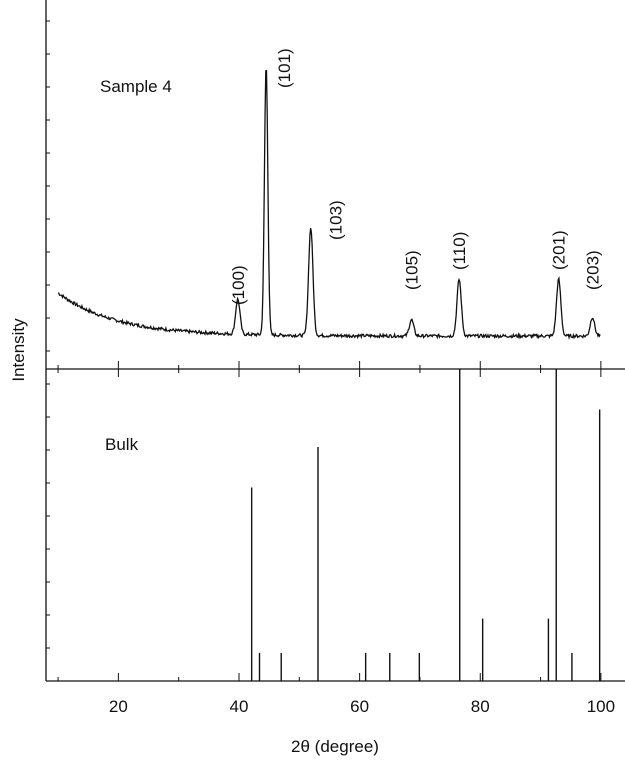  Describe the element at coordinates (480, 706) in the screenshot. I see `x-tick-label: 80` at that location.